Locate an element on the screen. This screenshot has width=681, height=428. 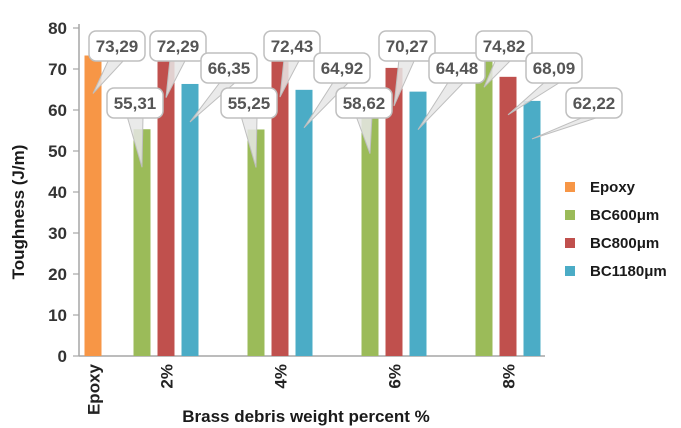
data-label: 72,43 is located at coordinates (292, 46).